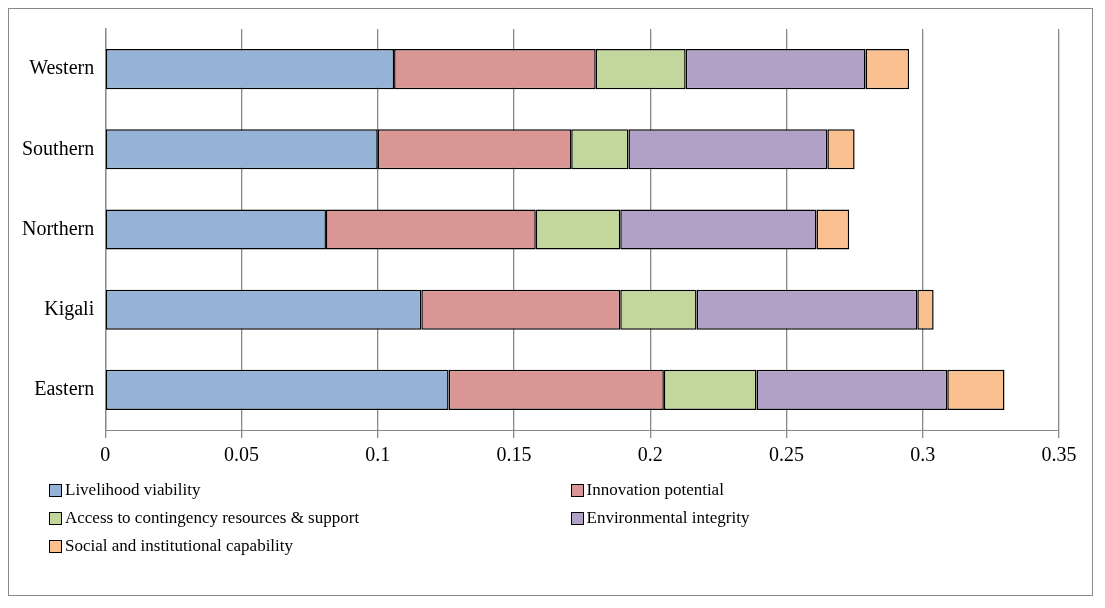  Describe the element at coordinates (64, 388) in the screenshot. I see `y-tick-label: Eastern` at that location.